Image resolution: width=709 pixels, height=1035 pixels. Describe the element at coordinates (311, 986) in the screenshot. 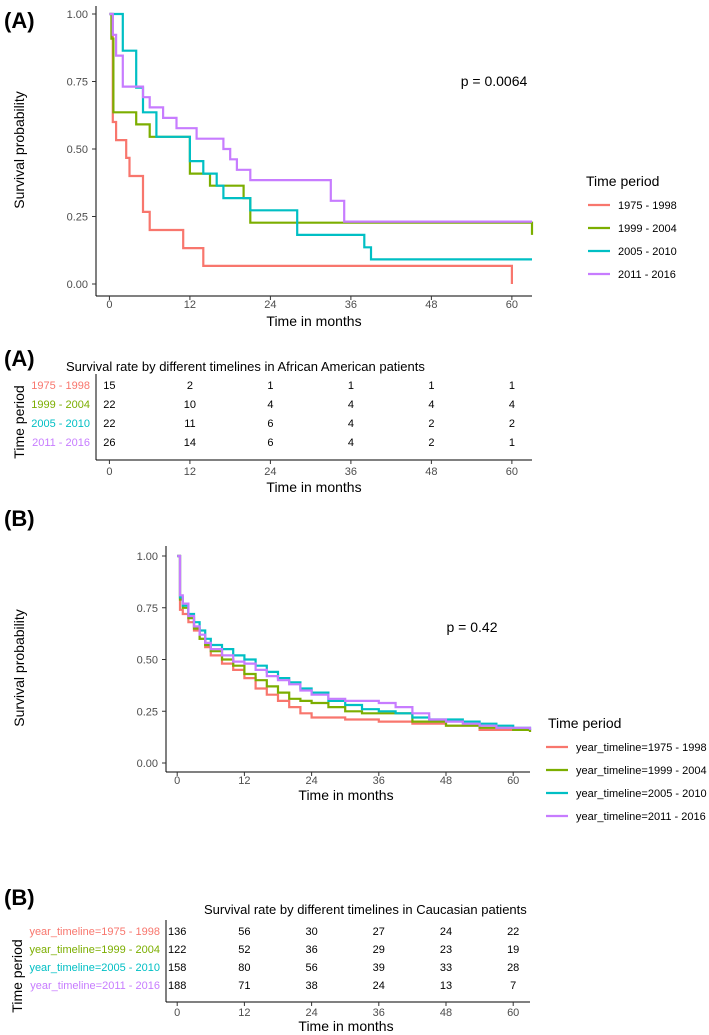

I see `risk-cell: 38` at that location.